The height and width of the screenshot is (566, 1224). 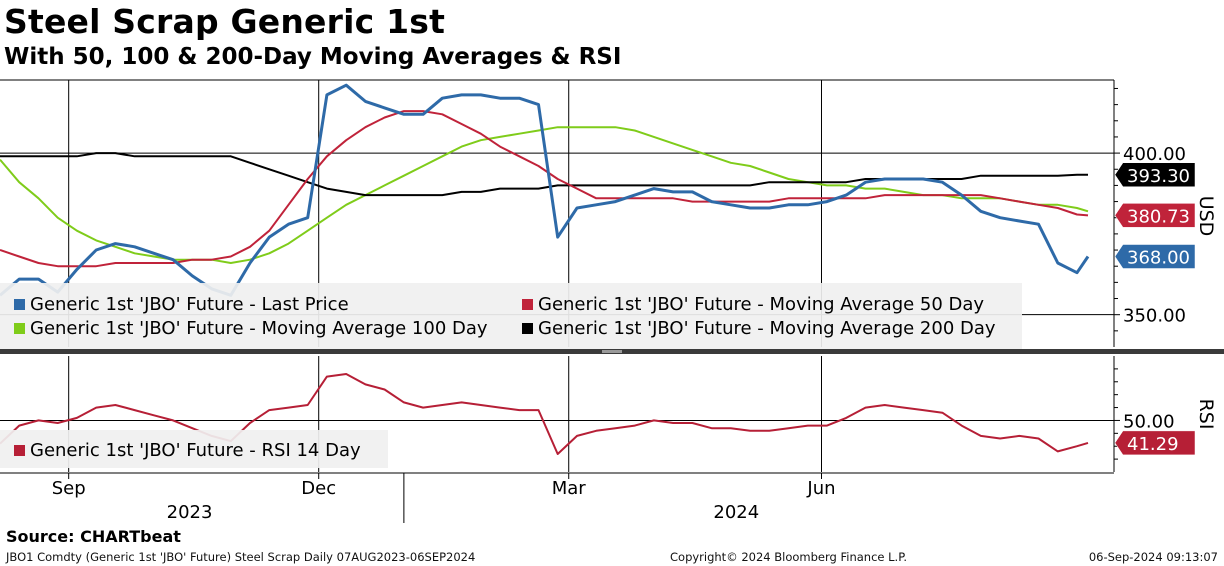 I want to click on source-note: Source: CHARTbeat, so click(x=93, y=536).